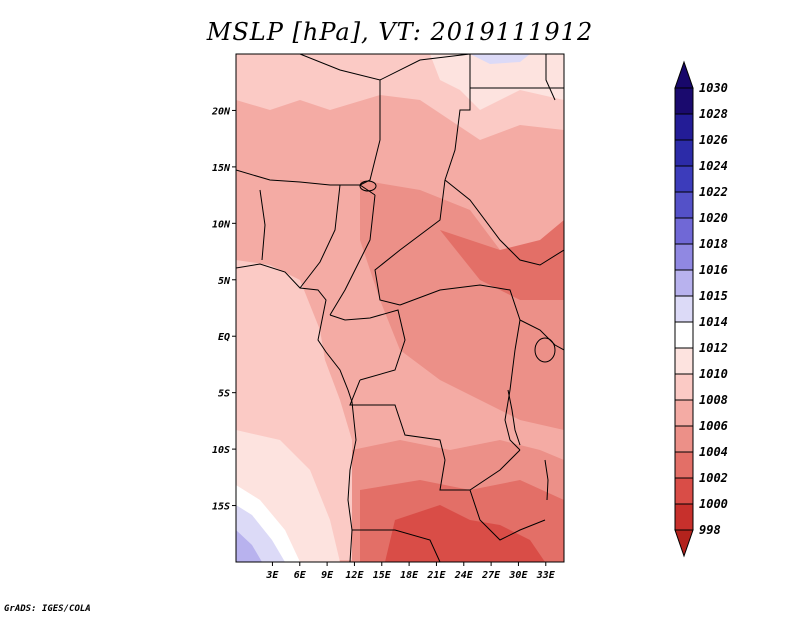 This screenshot has height=618, width=800. What do you see at coordinates (550, 77) in the screenshot?
I see `coastline-redsea` at bounding box center [550, 77].